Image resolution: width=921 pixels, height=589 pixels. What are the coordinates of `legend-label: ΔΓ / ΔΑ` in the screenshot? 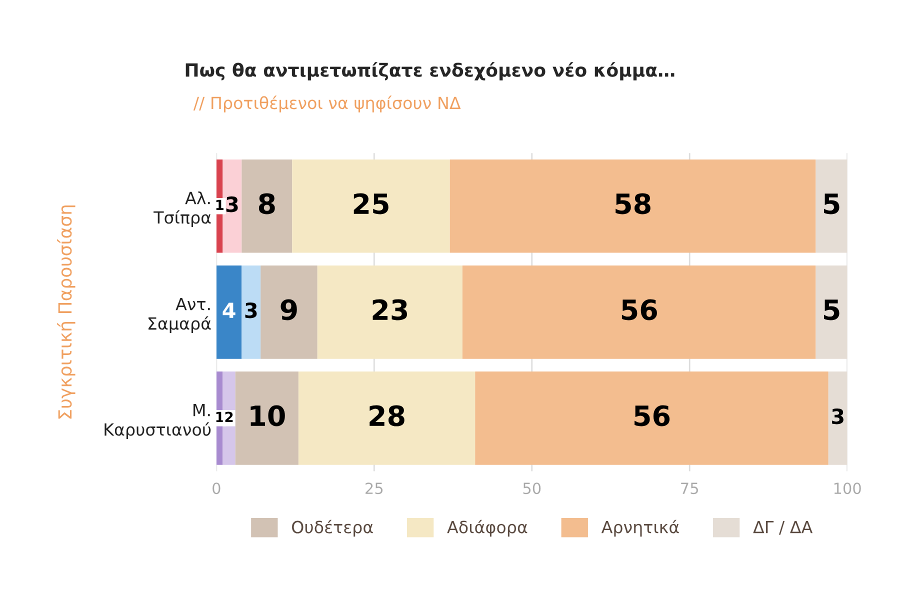 It's located at (783, 528).